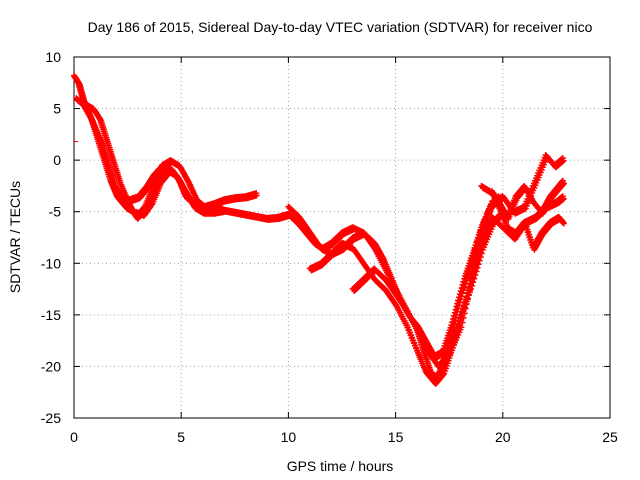  Describe the element at coordinates (181, 437) in the screenshot. I see `x-tick-label: 5` at that location.